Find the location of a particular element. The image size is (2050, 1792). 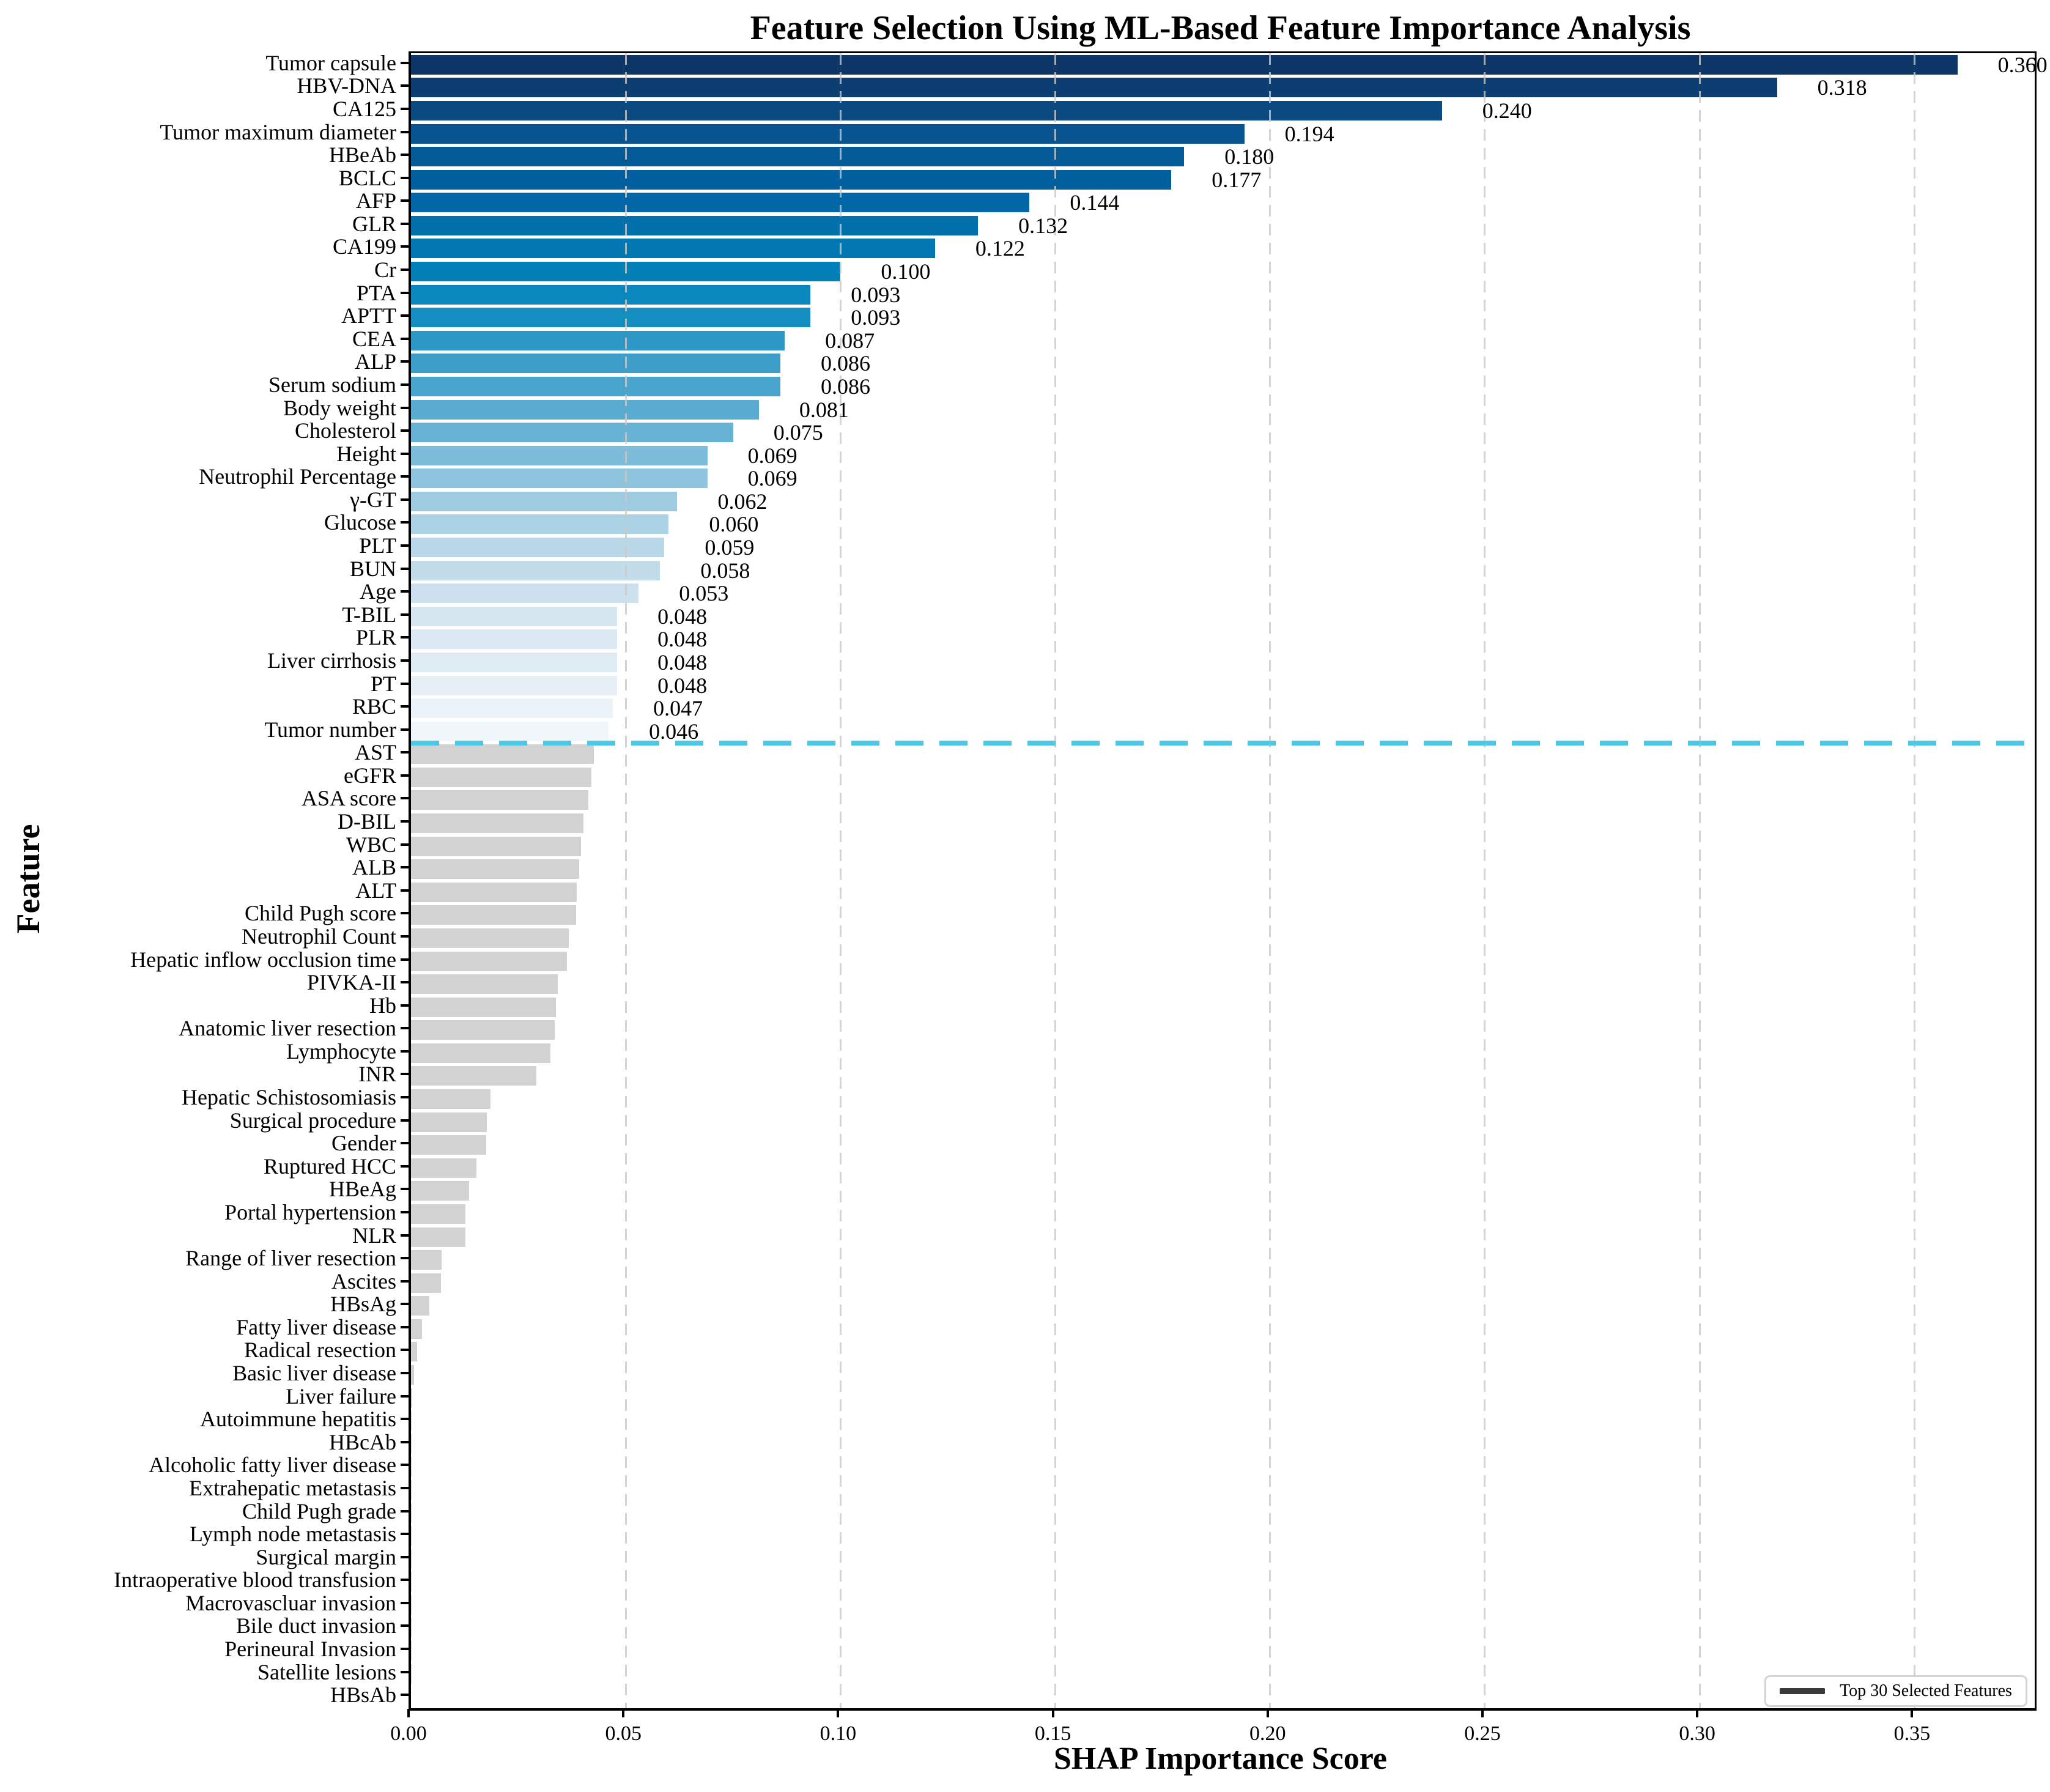

bar-tumor-number is located at coordinates (510, 731).